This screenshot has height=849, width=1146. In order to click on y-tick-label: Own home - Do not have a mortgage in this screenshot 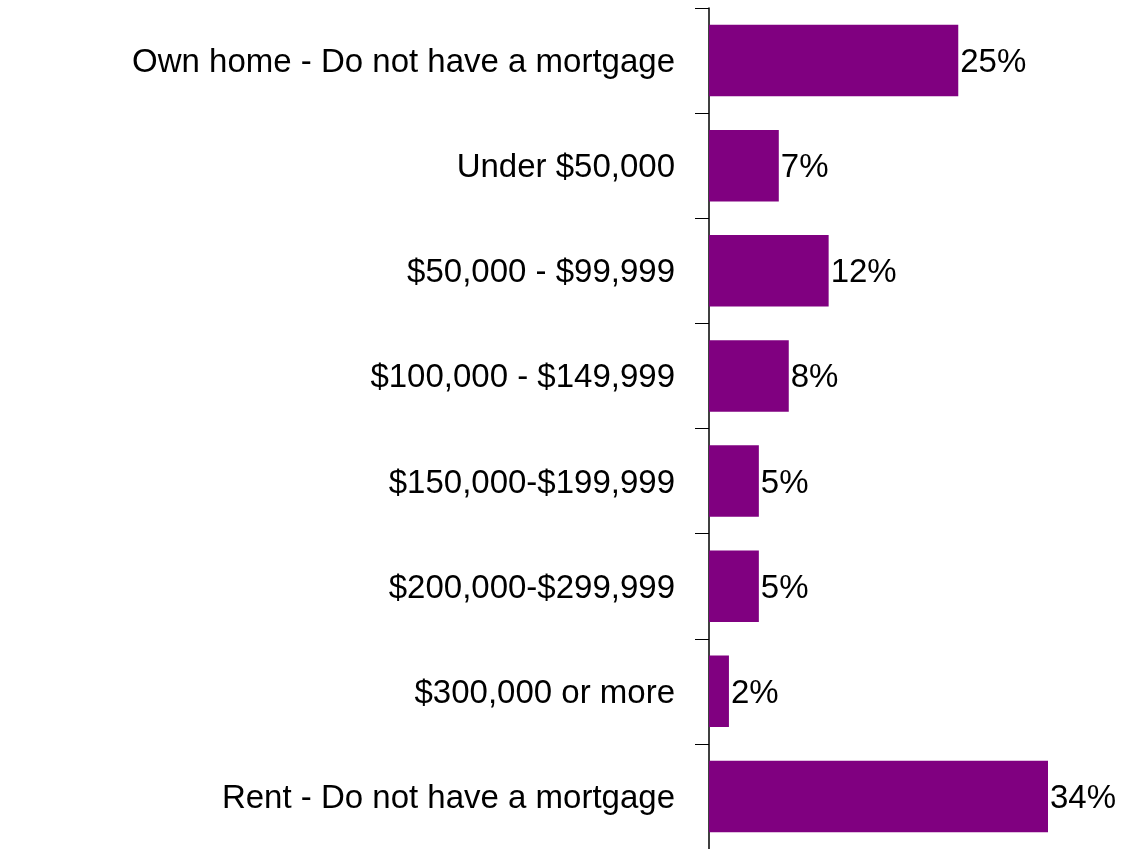, I will do `click(403, 61)`.